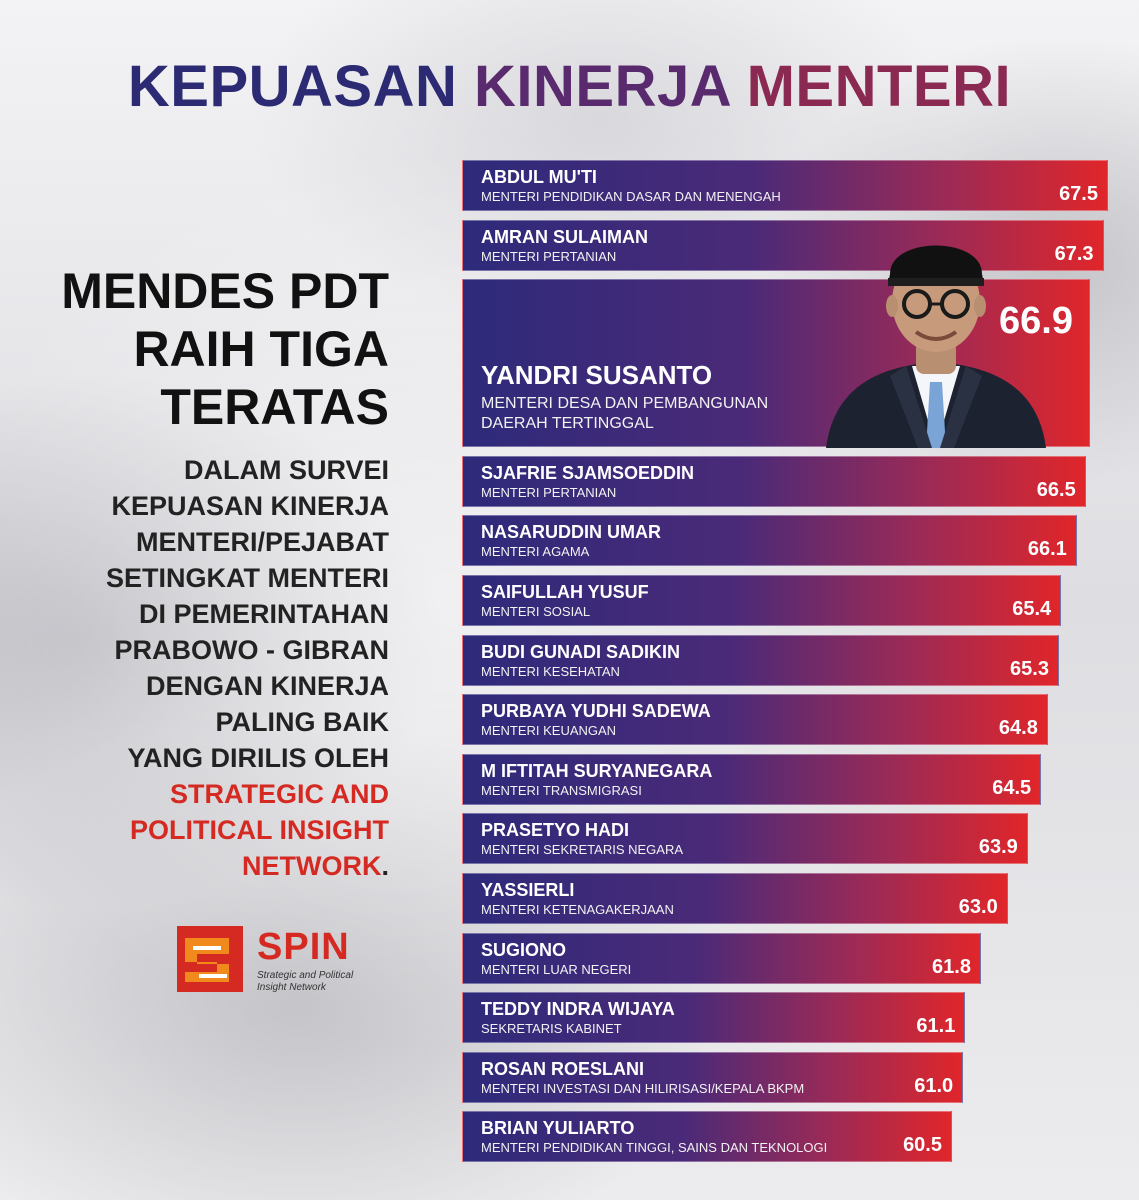 The height and width of the screenshot is (1200, 1139). I want to click on bar-value-label: 66.1, so click(1047, 549).